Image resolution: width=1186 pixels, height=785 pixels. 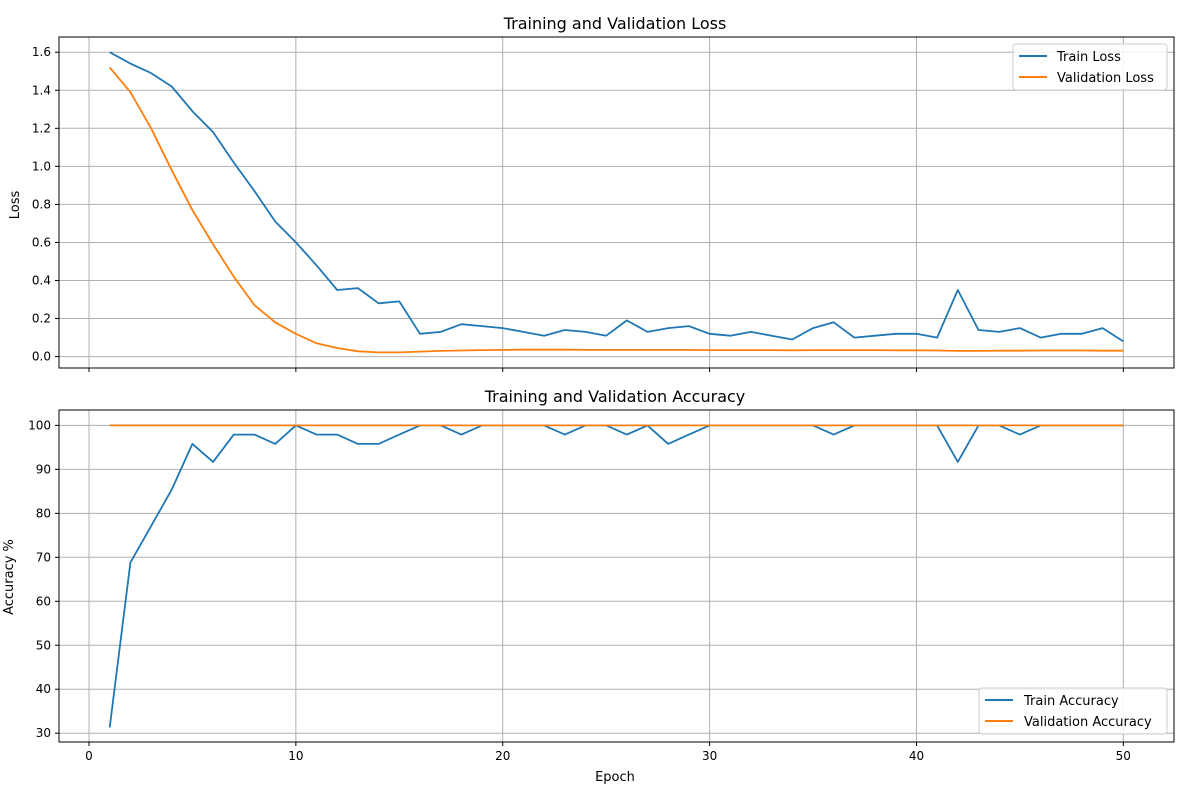 I want to click on legend-label-validation-loss: Validation Loss, so click(x=1105, y=78).